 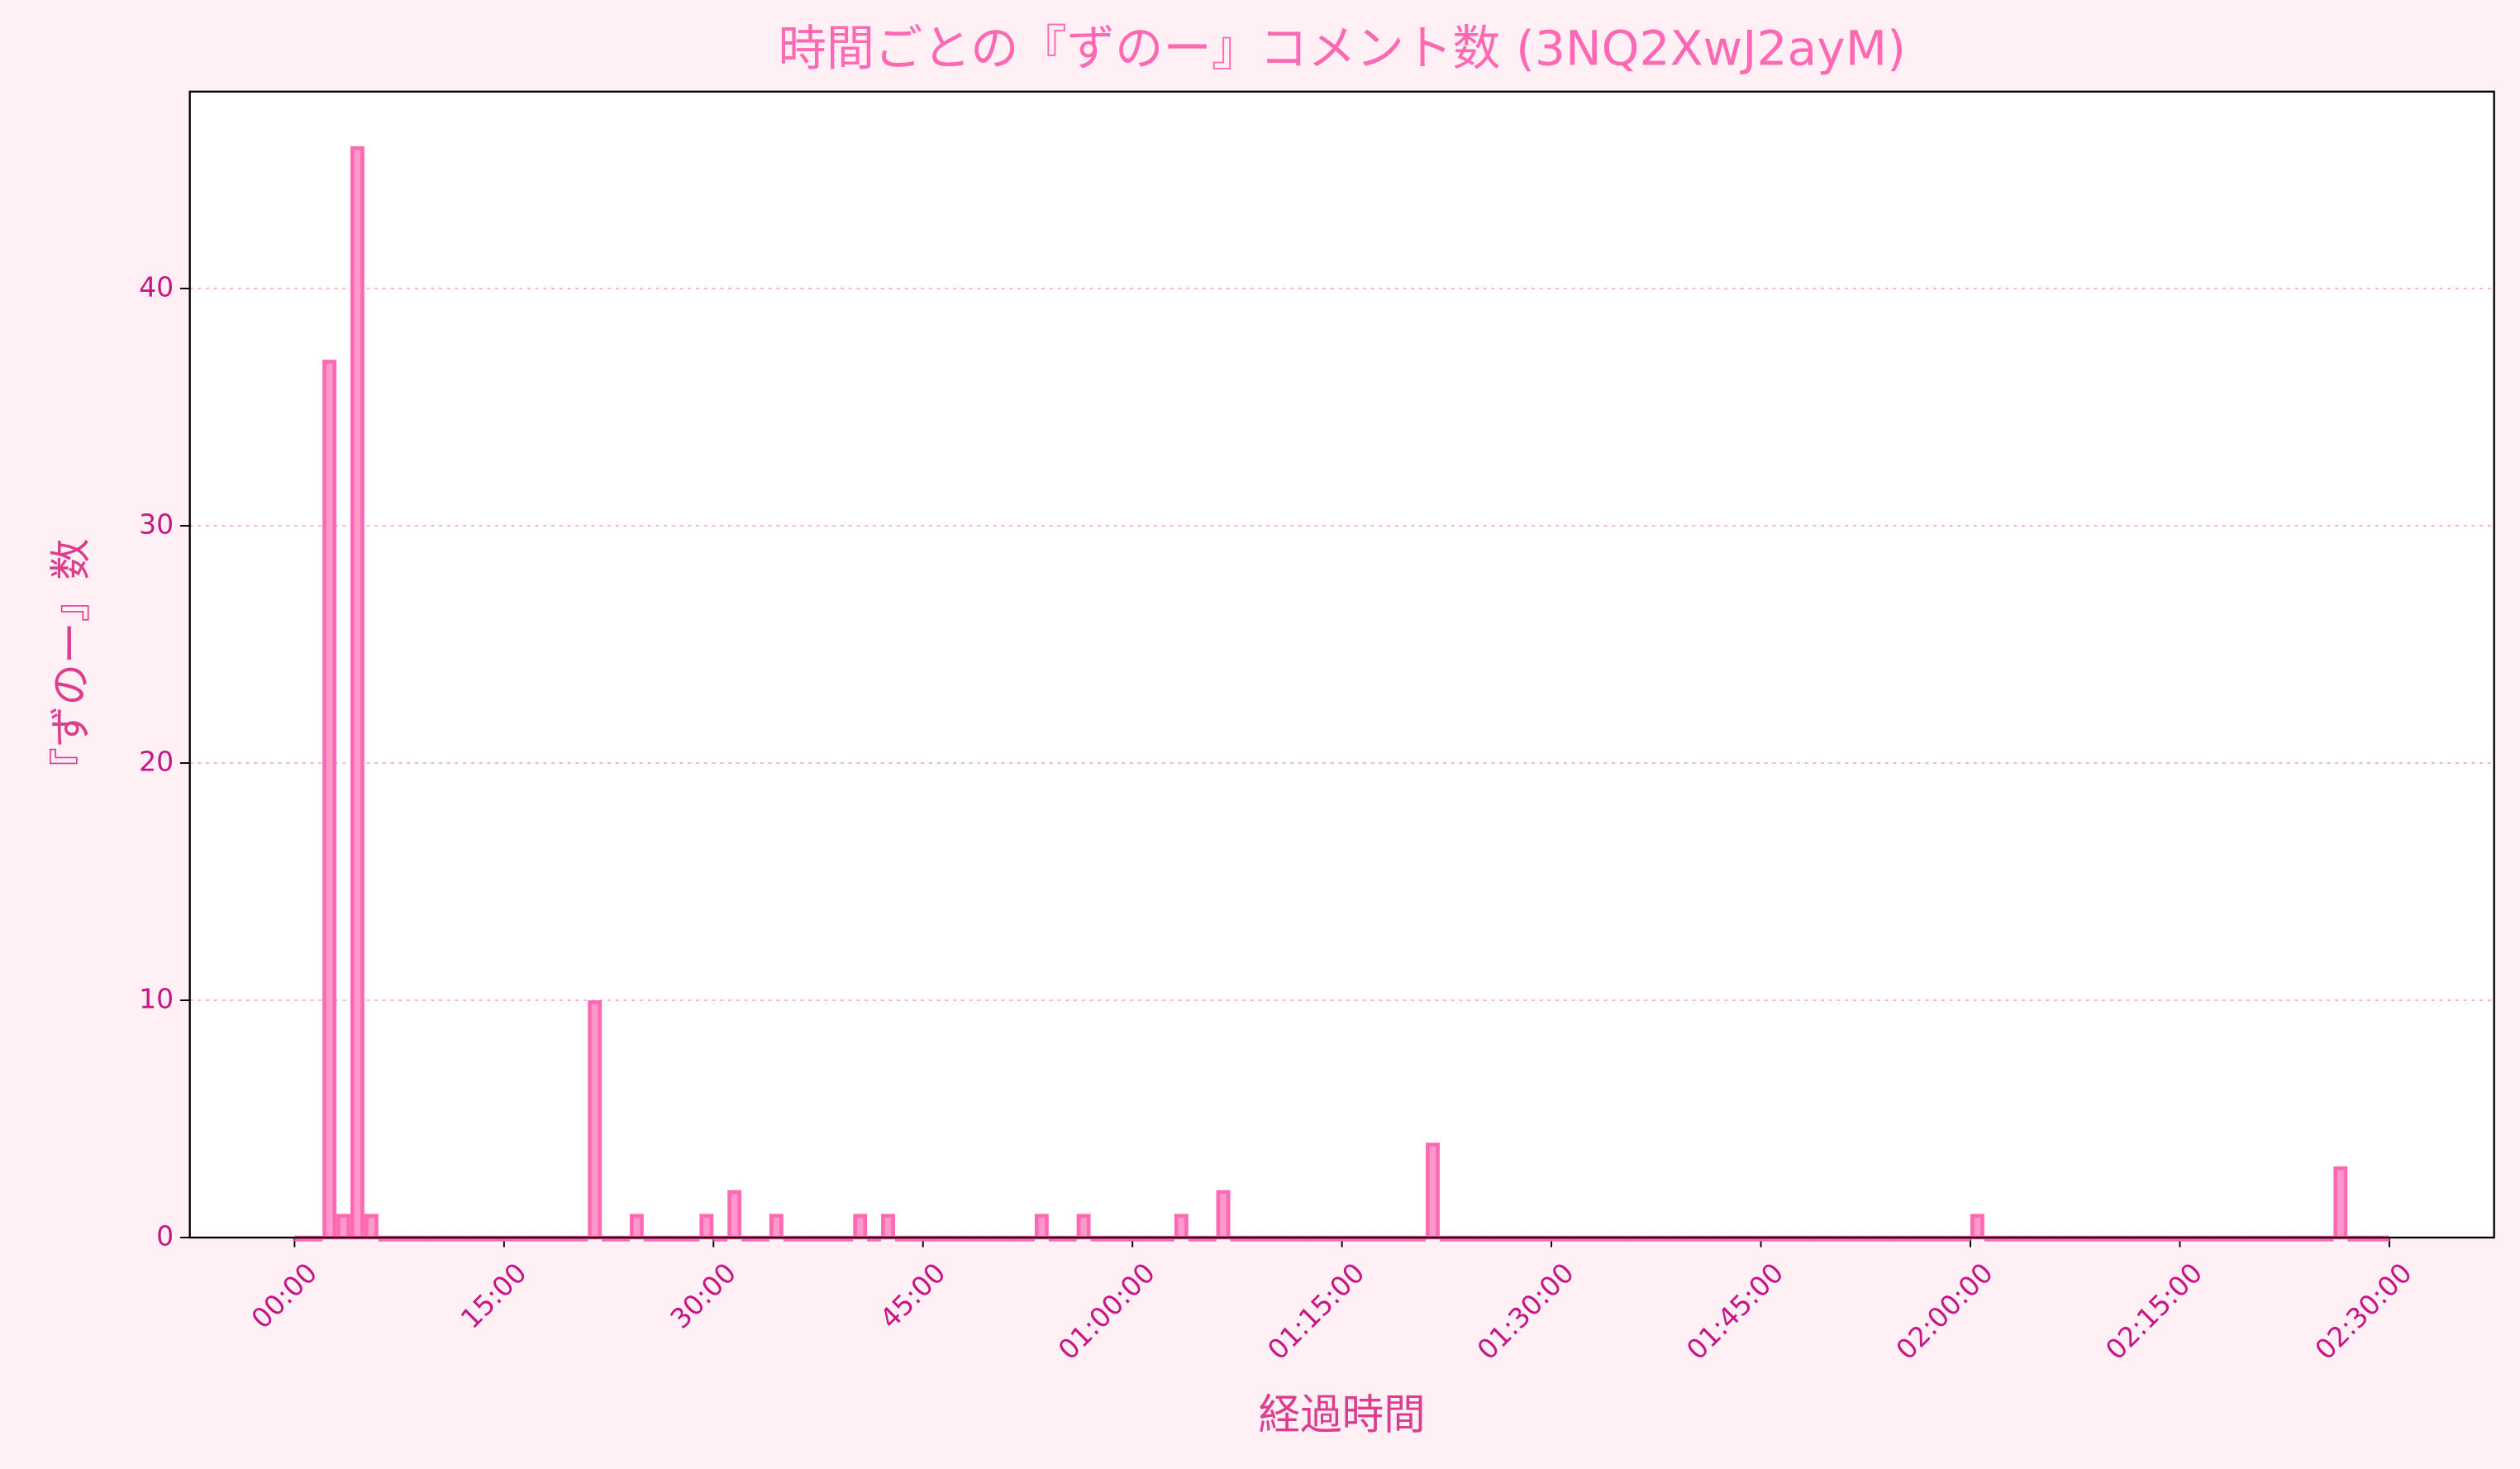 What do you see at coordinates (156, 999) in the screenshot?
I see `y-tick-label: 10` at bounding box center [156, 999].